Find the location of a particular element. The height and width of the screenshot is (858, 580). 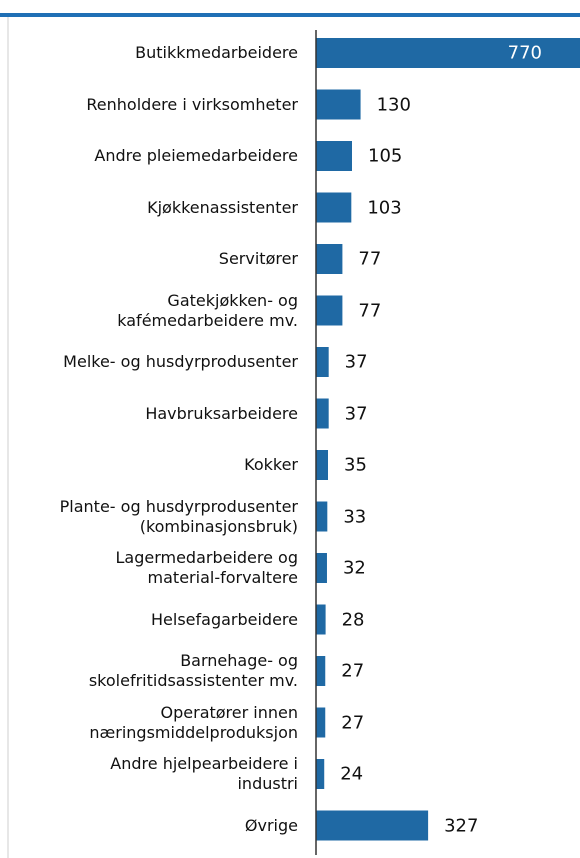

category-label: Helsefagarbeidere is located at coordinates (224, 619).